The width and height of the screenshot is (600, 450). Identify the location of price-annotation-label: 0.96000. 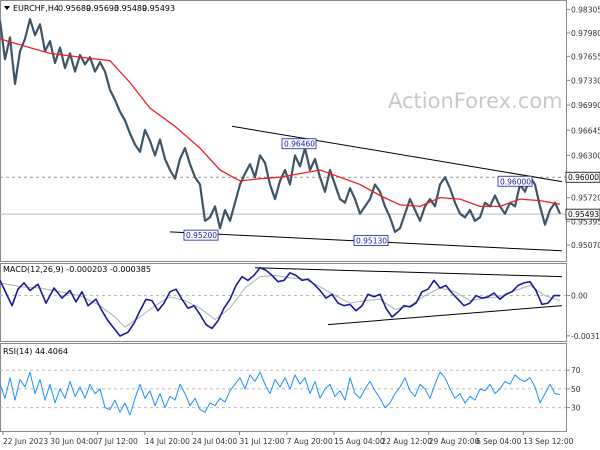
(515, 181).